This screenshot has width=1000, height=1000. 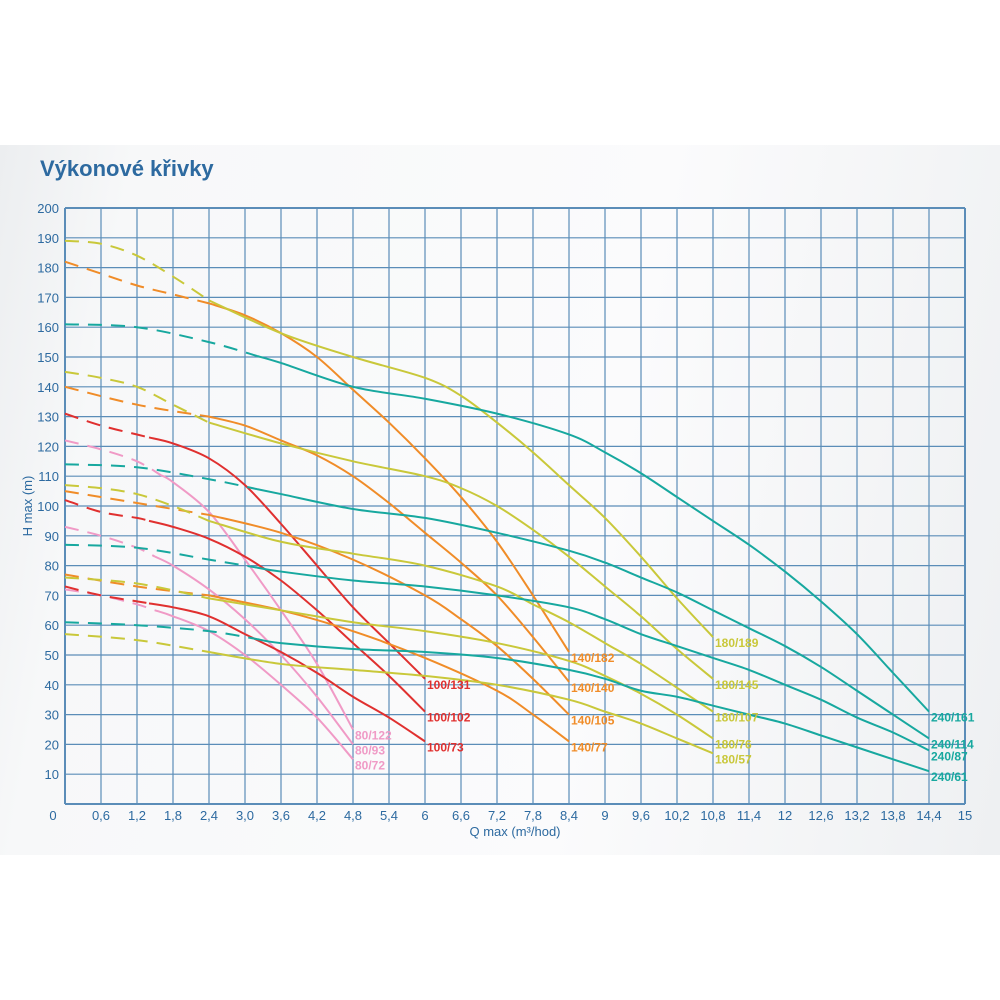 I want to click on x-tick-label: 1,2, so click(x=137, y=815).